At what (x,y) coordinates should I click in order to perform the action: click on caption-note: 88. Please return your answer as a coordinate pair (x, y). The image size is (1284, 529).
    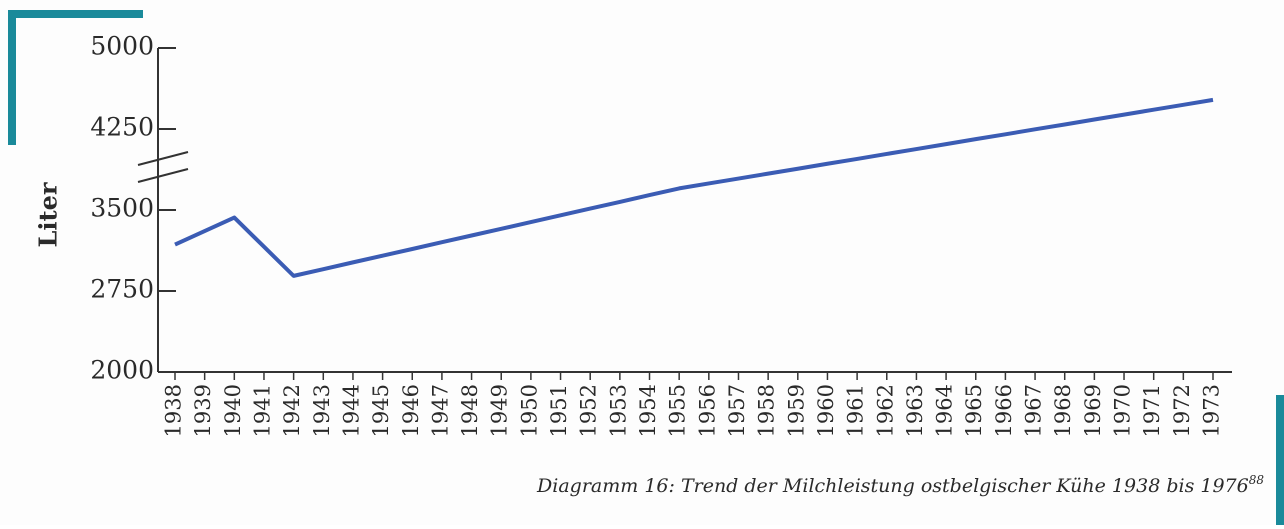
    Looking at the image, I should click on (1257, 480).